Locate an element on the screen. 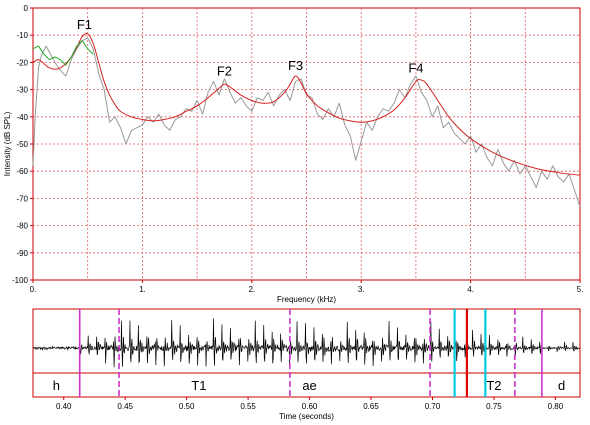 The image size is (590, 425). time-tick-label: 0.60 is located at coordinates (310, 406).